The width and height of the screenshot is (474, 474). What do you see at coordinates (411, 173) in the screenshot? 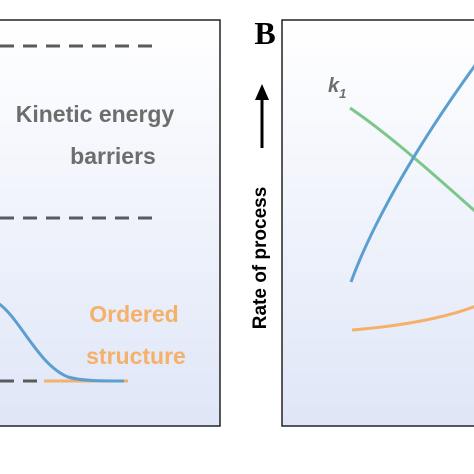
I see `blue-rate-curve` at bounding box center [411, 173].